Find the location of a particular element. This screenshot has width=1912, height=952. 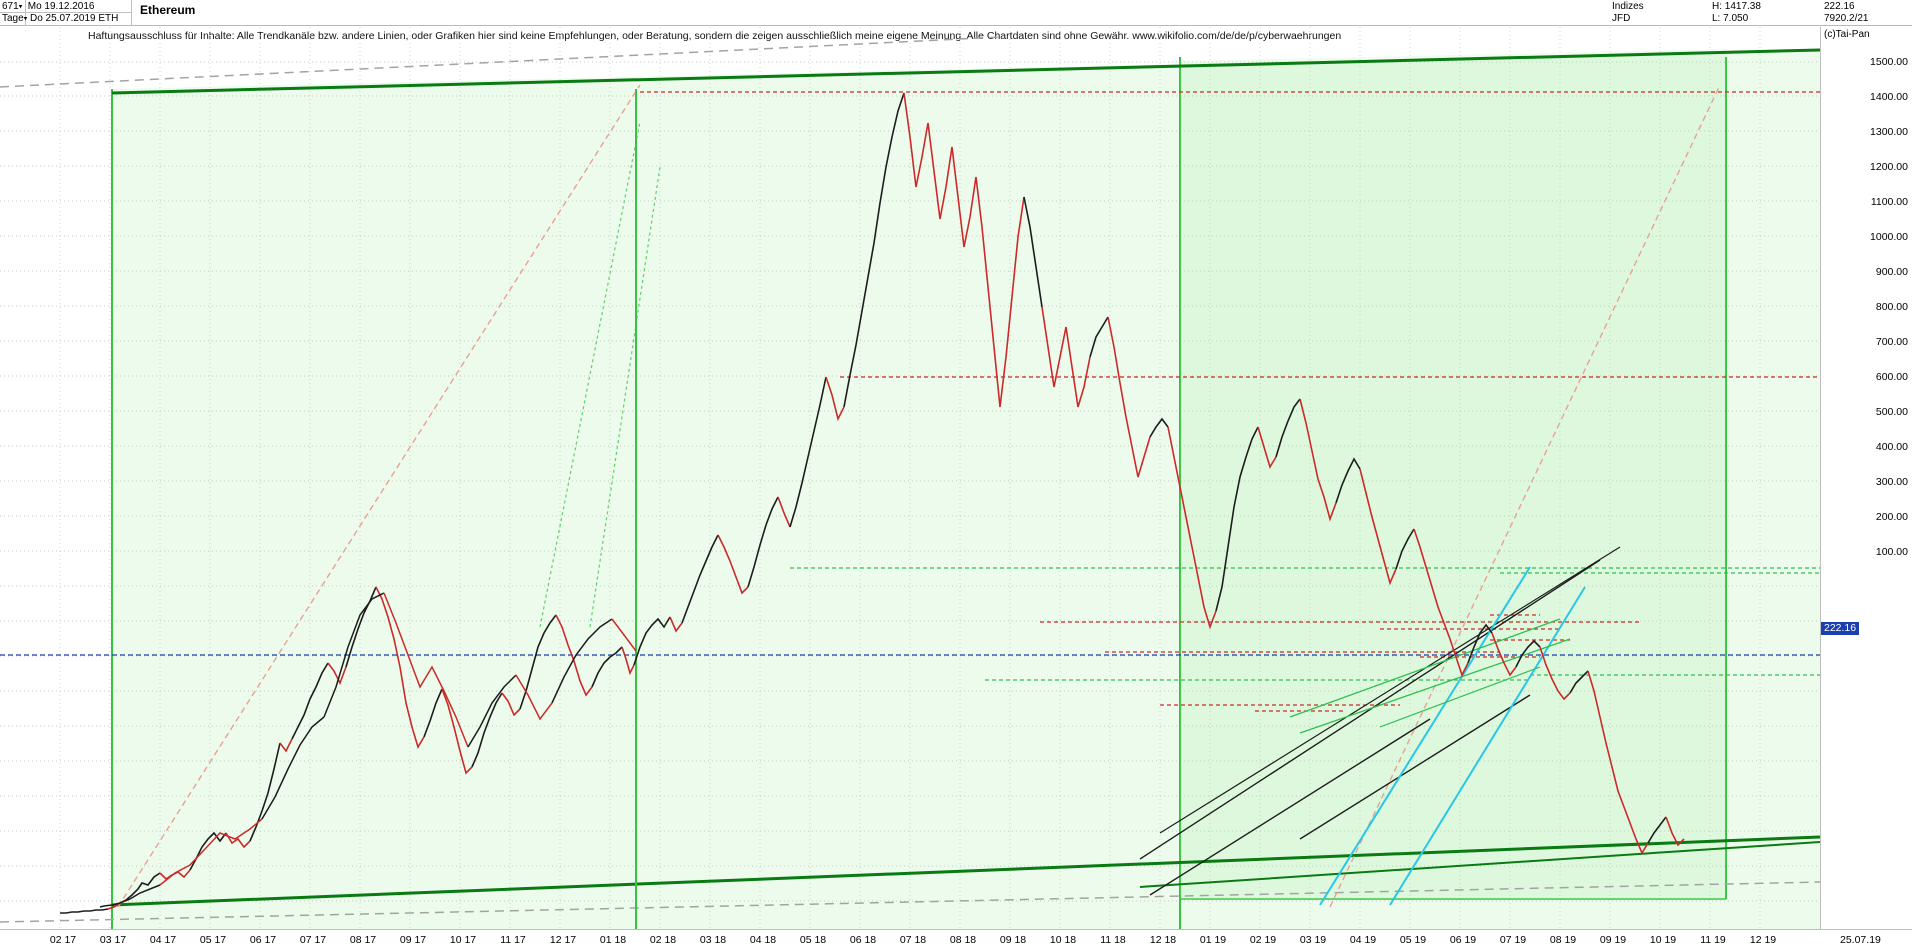

x-tick-8: 10 17 is located at coordinates (463, 940).